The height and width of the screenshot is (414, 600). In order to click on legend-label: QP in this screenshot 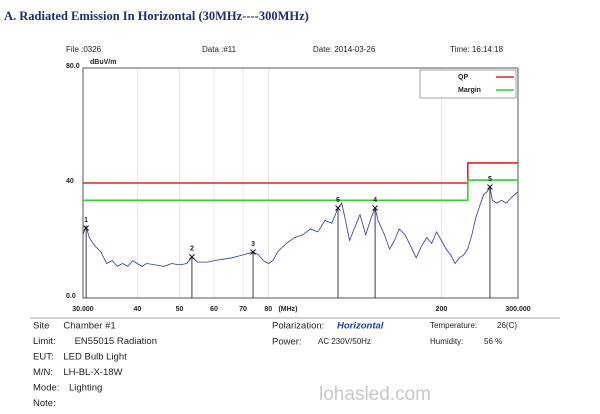, I will do `click(463, 77)`.